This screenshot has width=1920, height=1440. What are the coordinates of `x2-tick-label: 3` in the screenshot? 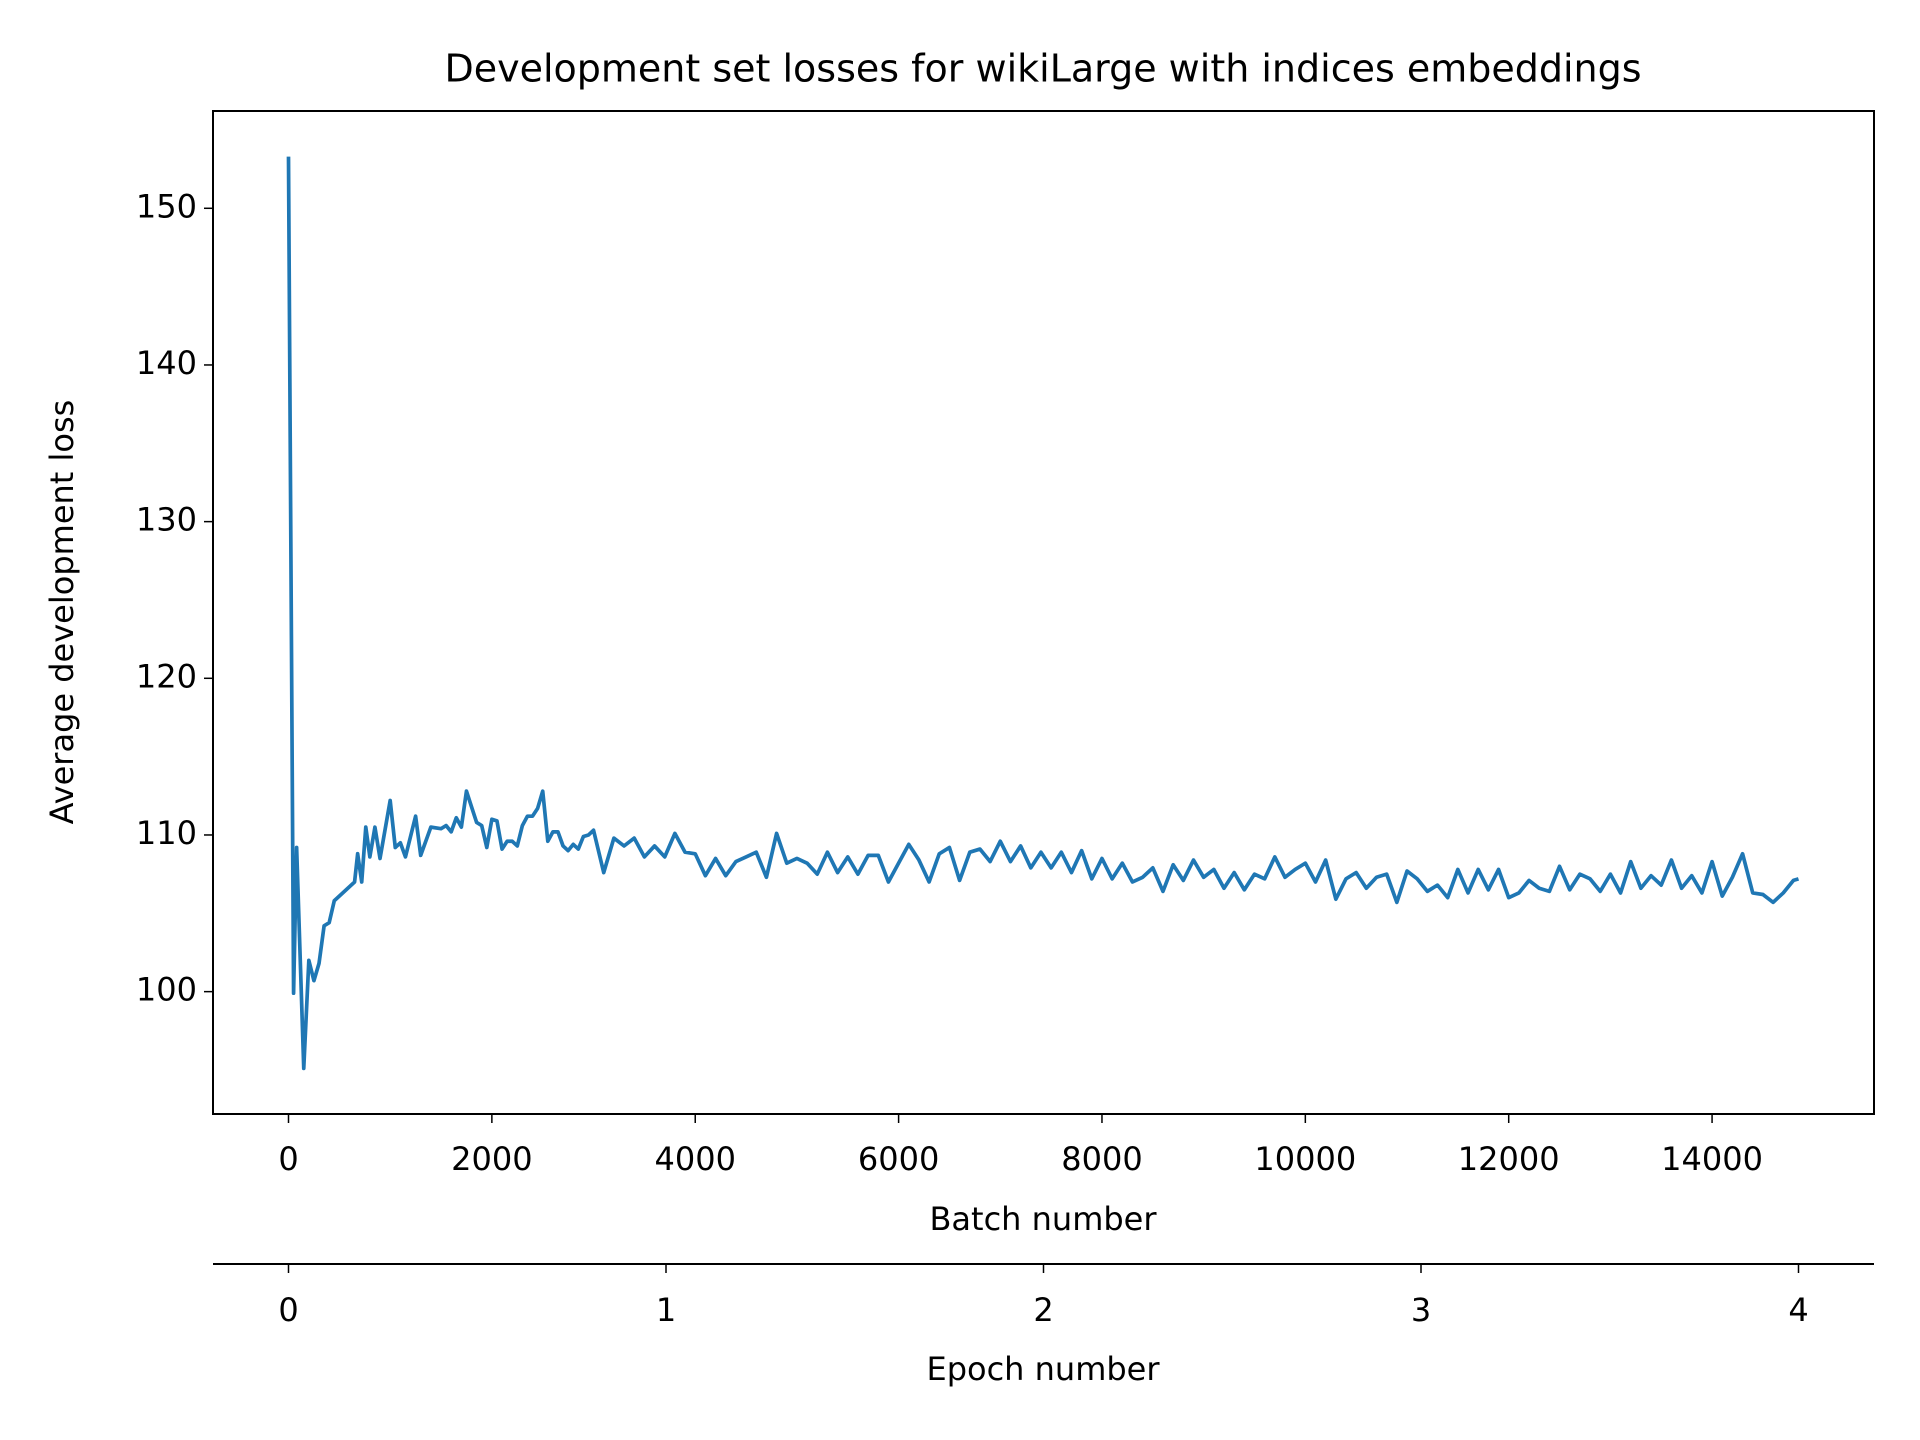 It's located at (1421, 1310).